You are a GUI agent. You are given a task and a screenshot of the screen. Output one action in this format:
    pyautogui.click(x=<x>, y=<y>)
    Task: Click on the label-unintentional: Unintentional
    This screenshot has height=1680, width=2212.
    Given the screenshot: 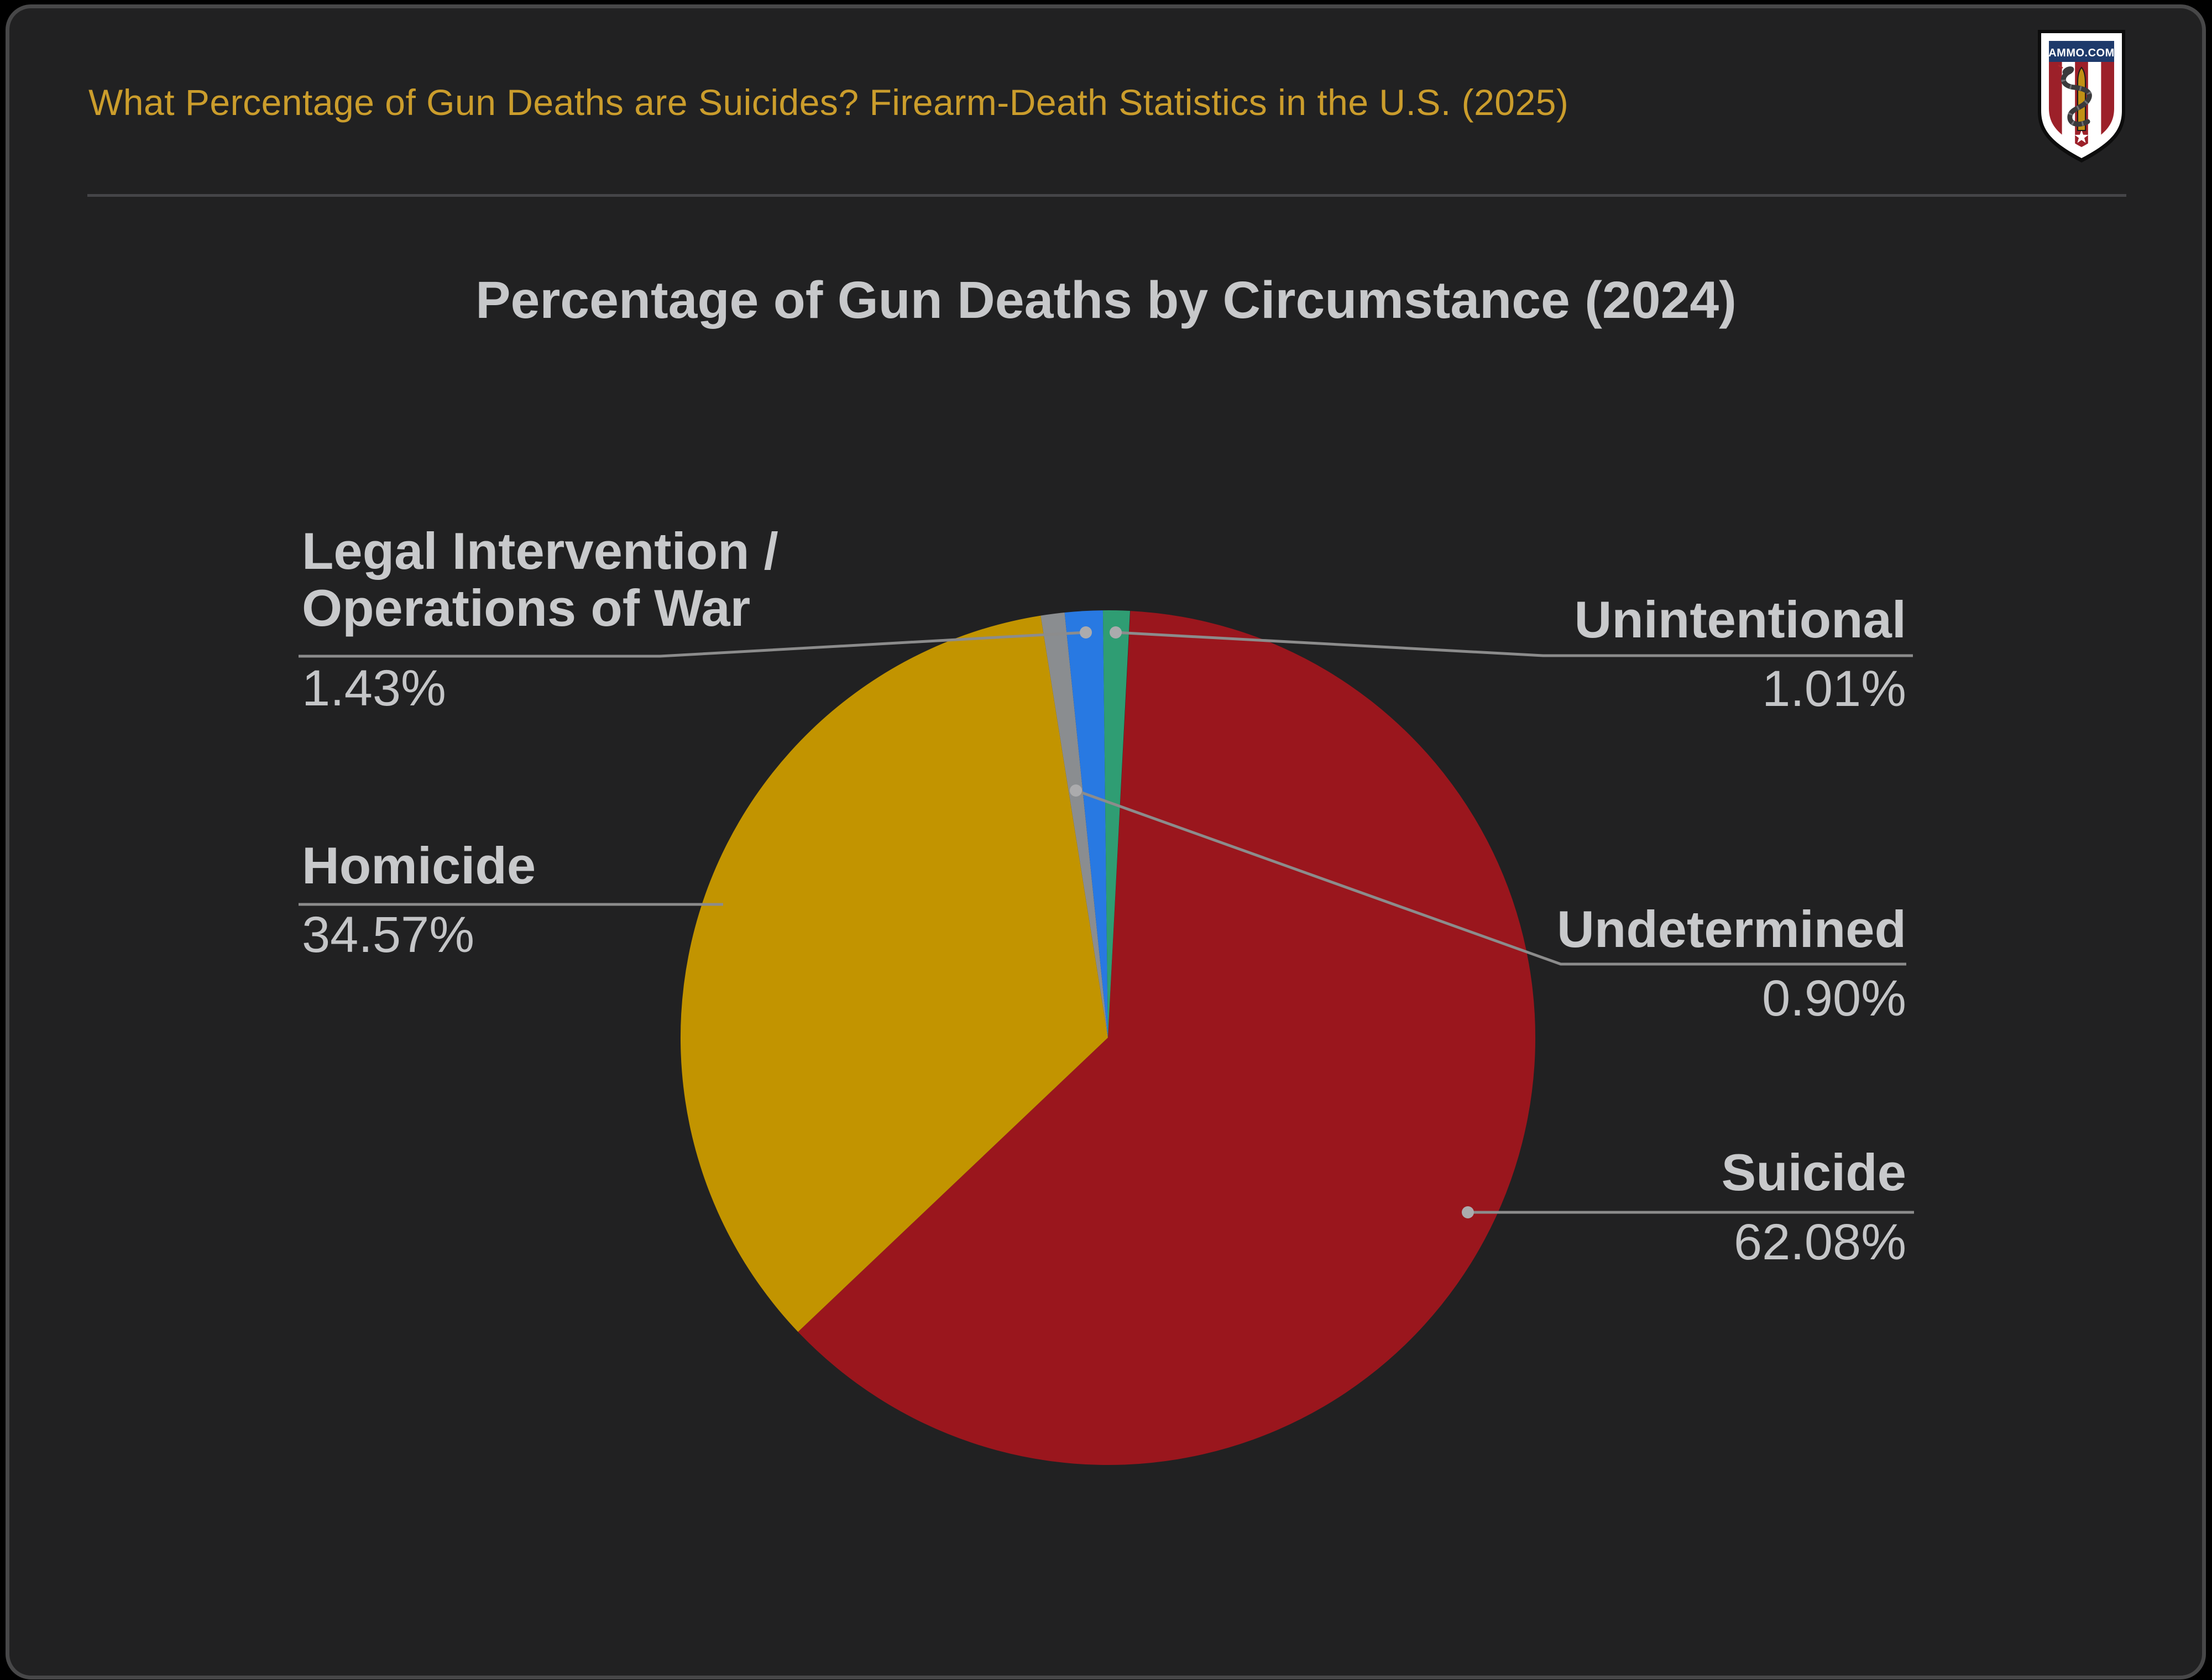 What is the action you would take?
    pyautogui.click(x=1740, y=619)
    